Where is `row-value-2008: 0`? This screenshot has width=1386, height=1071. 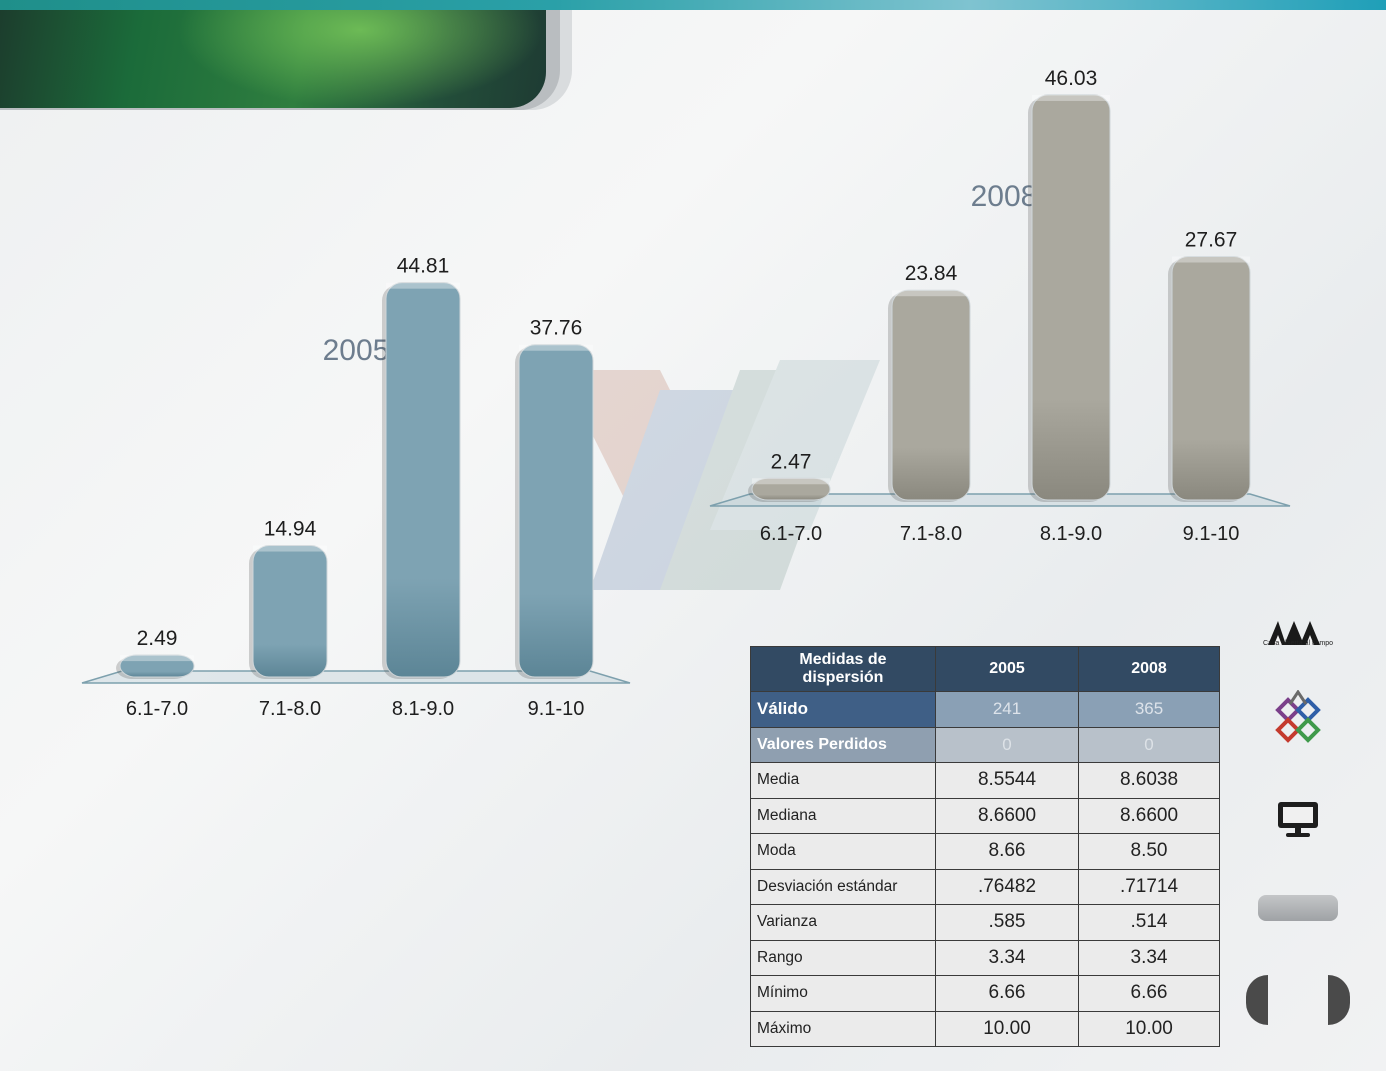
row-value-2008: 0 is located at coordinates (1149, 744).